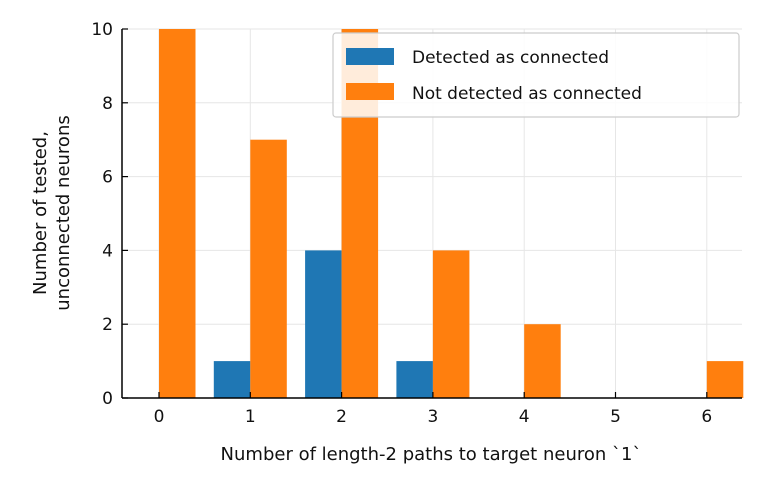 The image size is (762, 486). Describe the element at coordinates (370, 91) in the screenshot. I see `legend-swatch-not-detected` at that location.